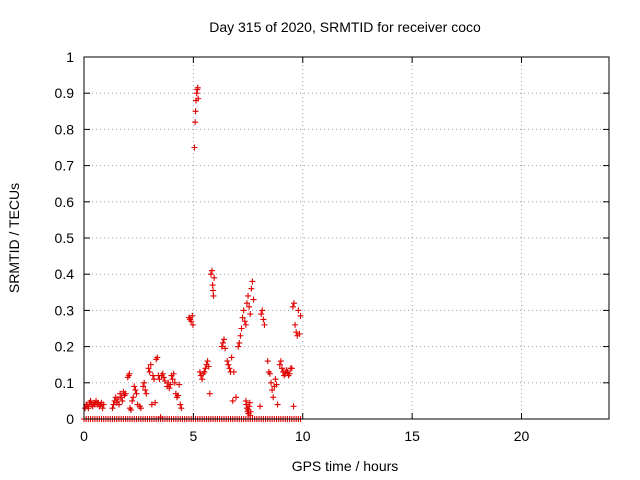  I want to click on y-tick-label: 0.1, so click(65, 383).